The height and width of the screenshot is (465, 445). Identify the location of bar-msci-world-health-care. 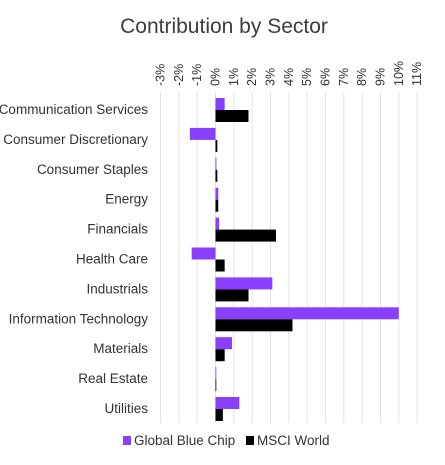
(220, 265).